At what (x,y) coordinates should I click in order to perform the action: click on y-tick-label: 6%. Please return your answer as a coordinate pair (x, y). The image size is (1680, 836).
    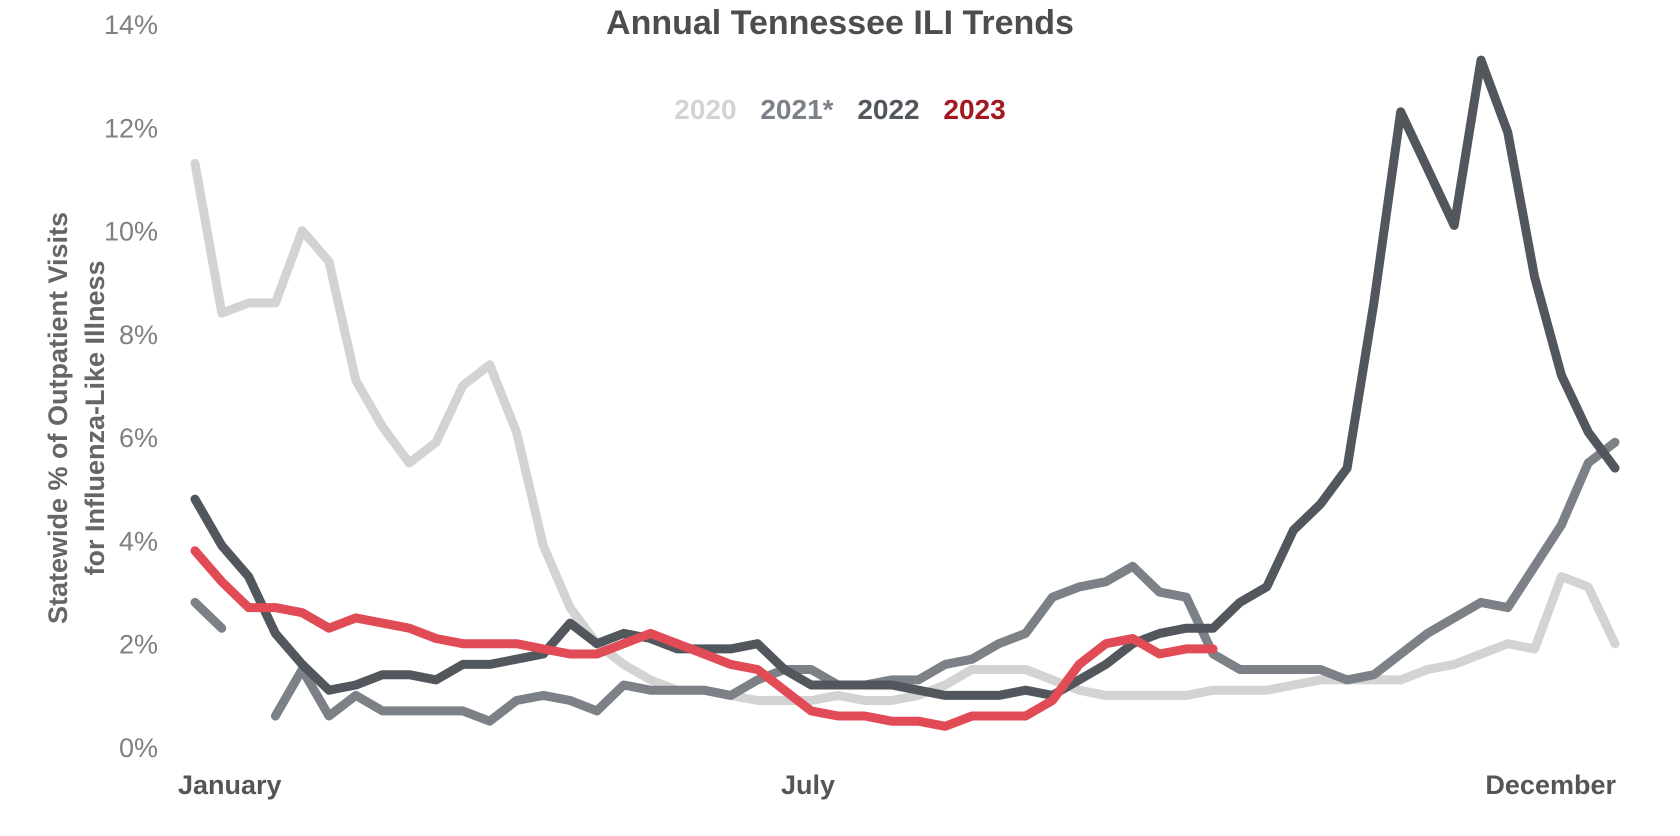
    Looking at the image, I should click on (138, 438).